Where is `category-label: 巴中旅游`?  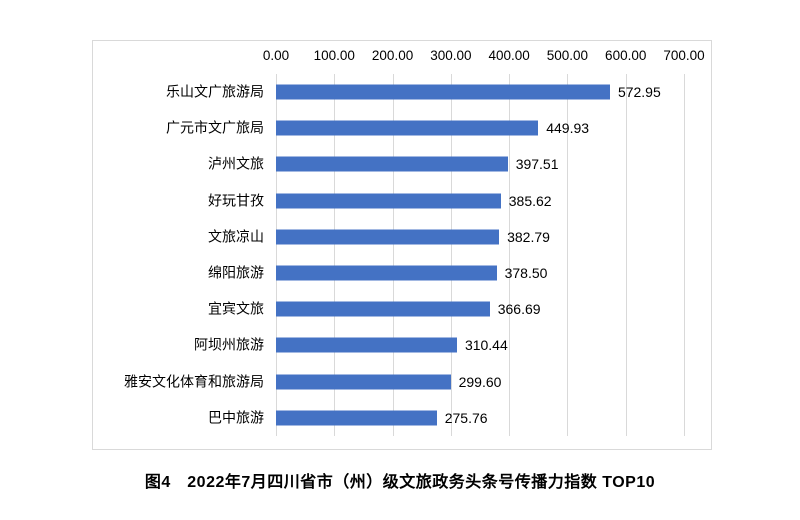 category-label: 巴中旅游 is located at coordinates (236, 417).